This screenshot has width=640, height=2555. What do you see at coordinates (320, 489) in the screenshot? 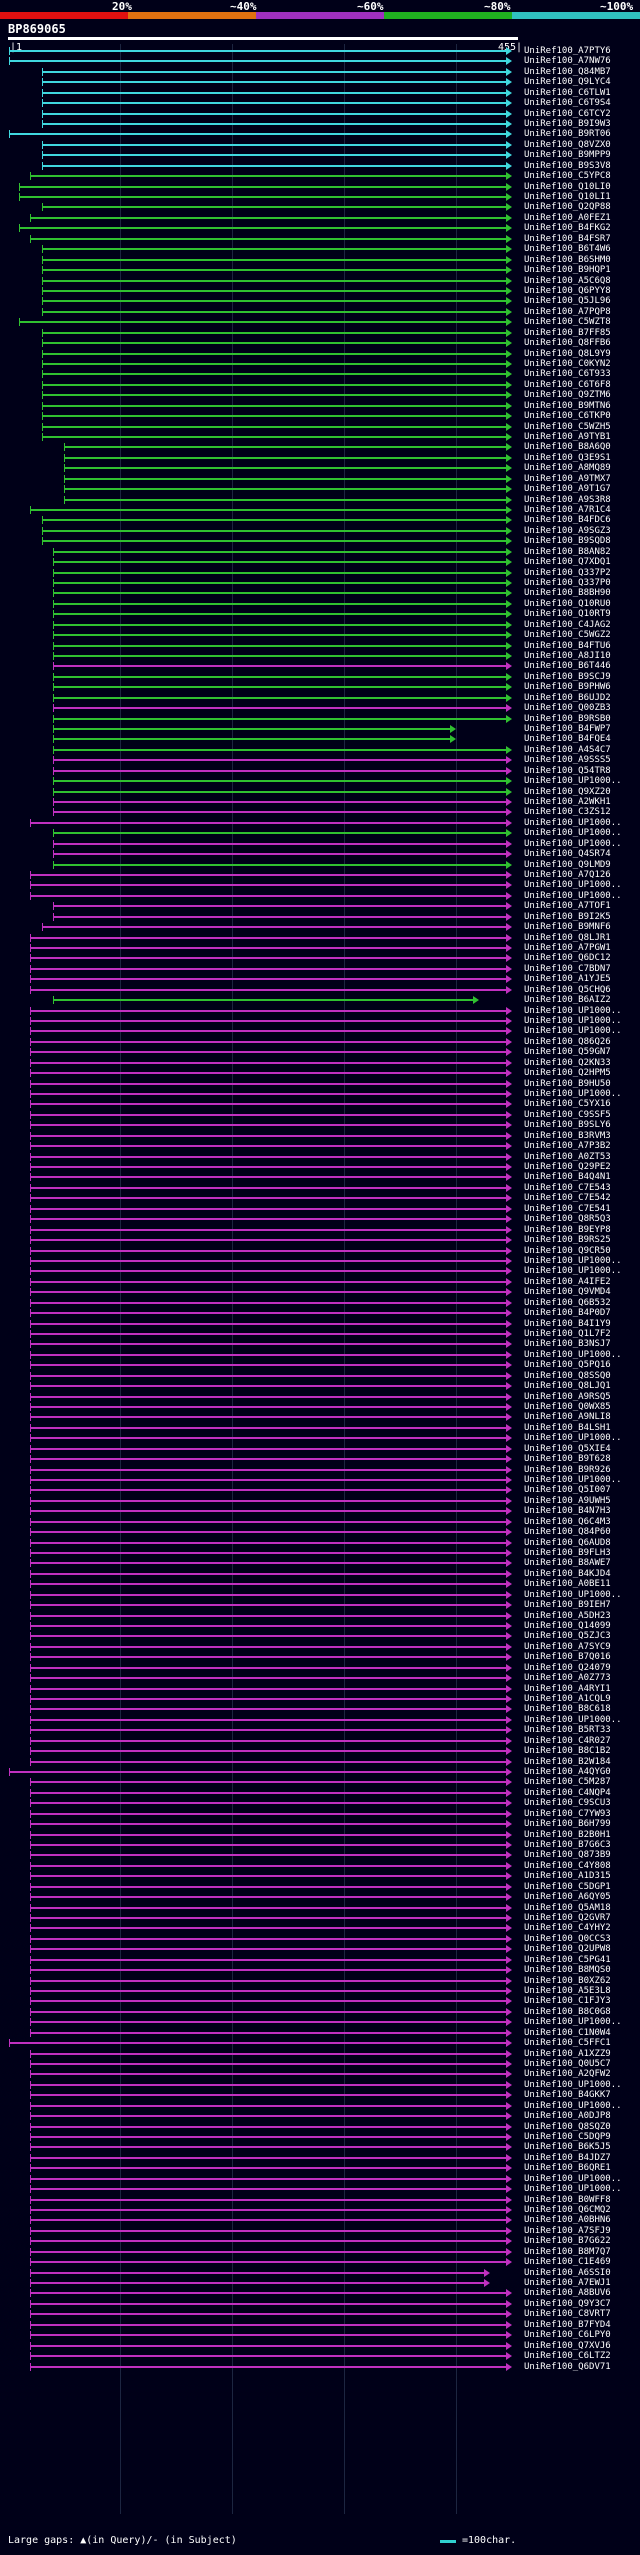
I see `hit-row: UniRef100_A9T1G7` at bounding box center [320, 489].